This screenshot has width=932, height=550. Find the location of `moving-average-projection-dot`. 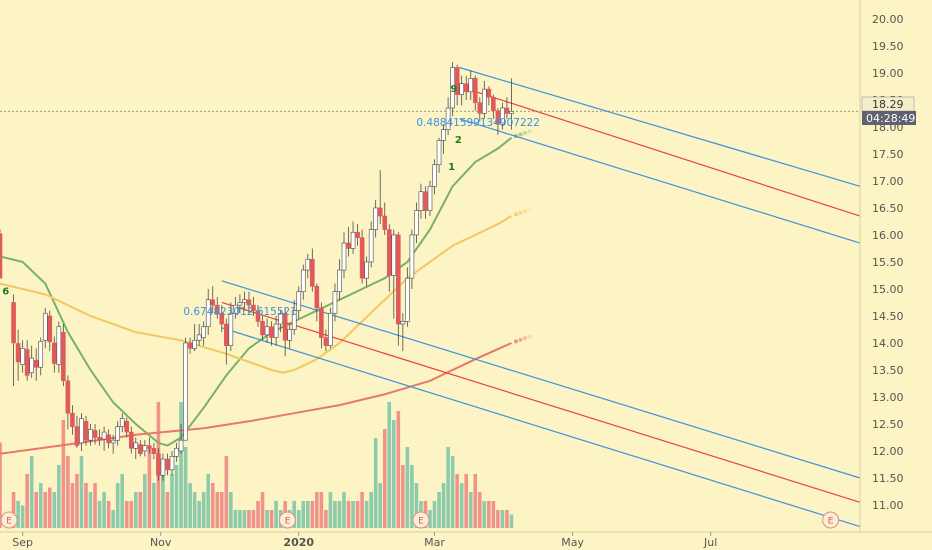

moving-average-projection-dot is located at coordinates (525, 132).